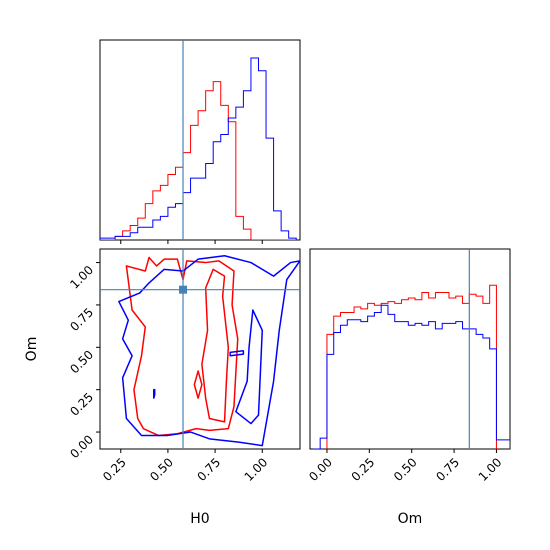 This screenshot has height=550, width=550. What do you see at coordinates (198, 160) in the screenshot?
I see `h0-histogram-red` at bounding box center [198, 160].